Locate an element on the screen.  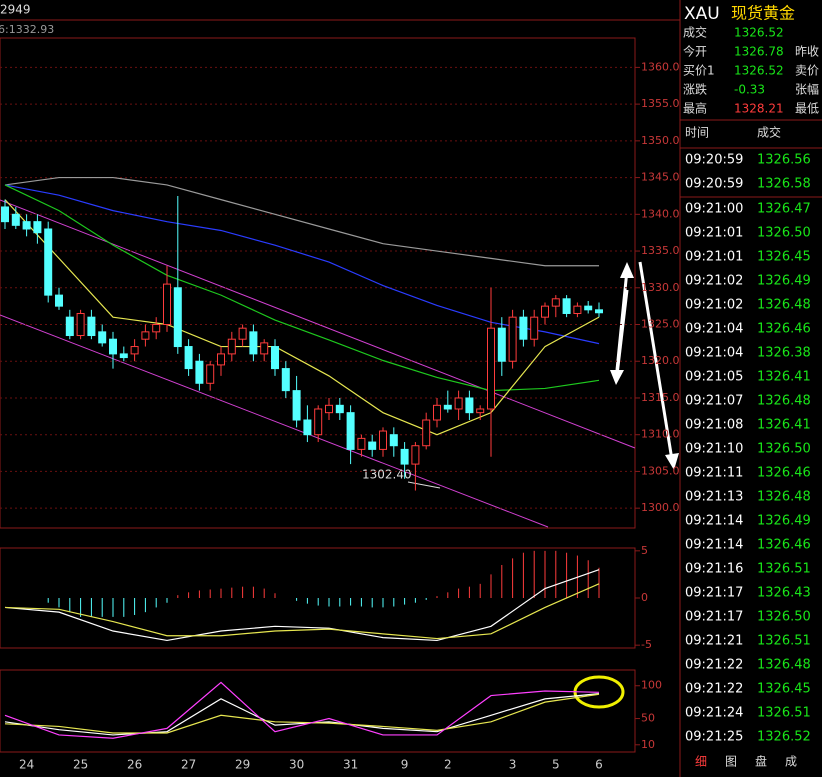
quote-value: 1326.78 is located at coordinates (759, 52).